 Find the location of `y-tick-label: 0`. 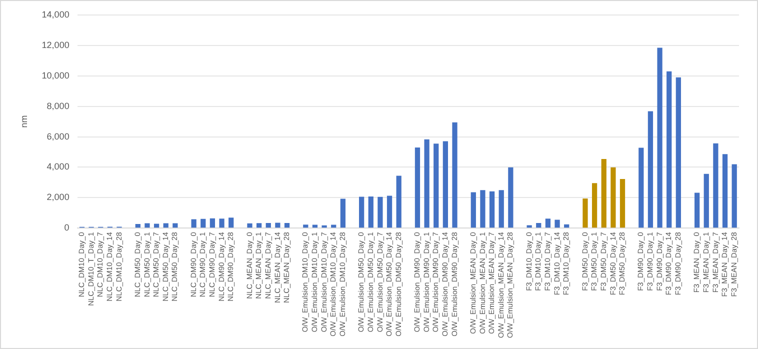

y-tick-label: 0 is located at coordinates (67, 227).